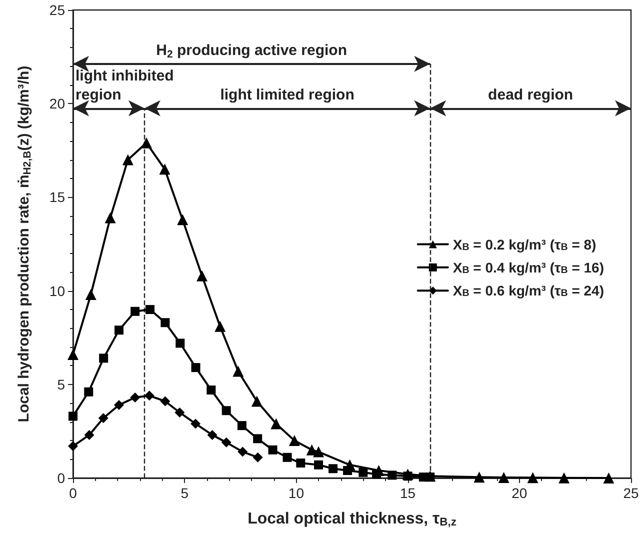 The width and height of the screenshot is (644, 536). What do you see at coordinates (57, 104) in the screenshot?
I see `y-tick-label: 20` at bounding box center [57, 104].